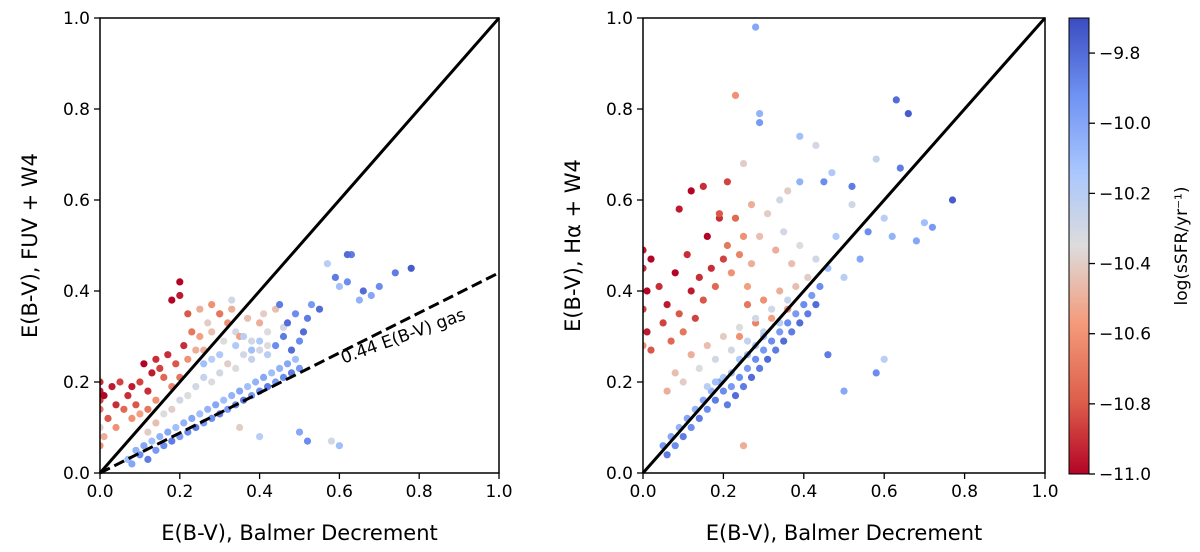  What do you see at coordinates (1119, 54) in the screenshot?
I see `colorbar-tick-label: −9.8` at bounding box center [1119, 54].